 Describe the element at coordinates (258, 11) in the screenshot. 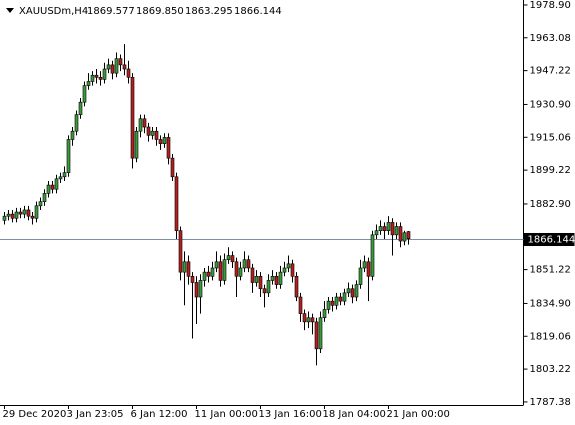

I see `close-quote: 1866.144` at that location.